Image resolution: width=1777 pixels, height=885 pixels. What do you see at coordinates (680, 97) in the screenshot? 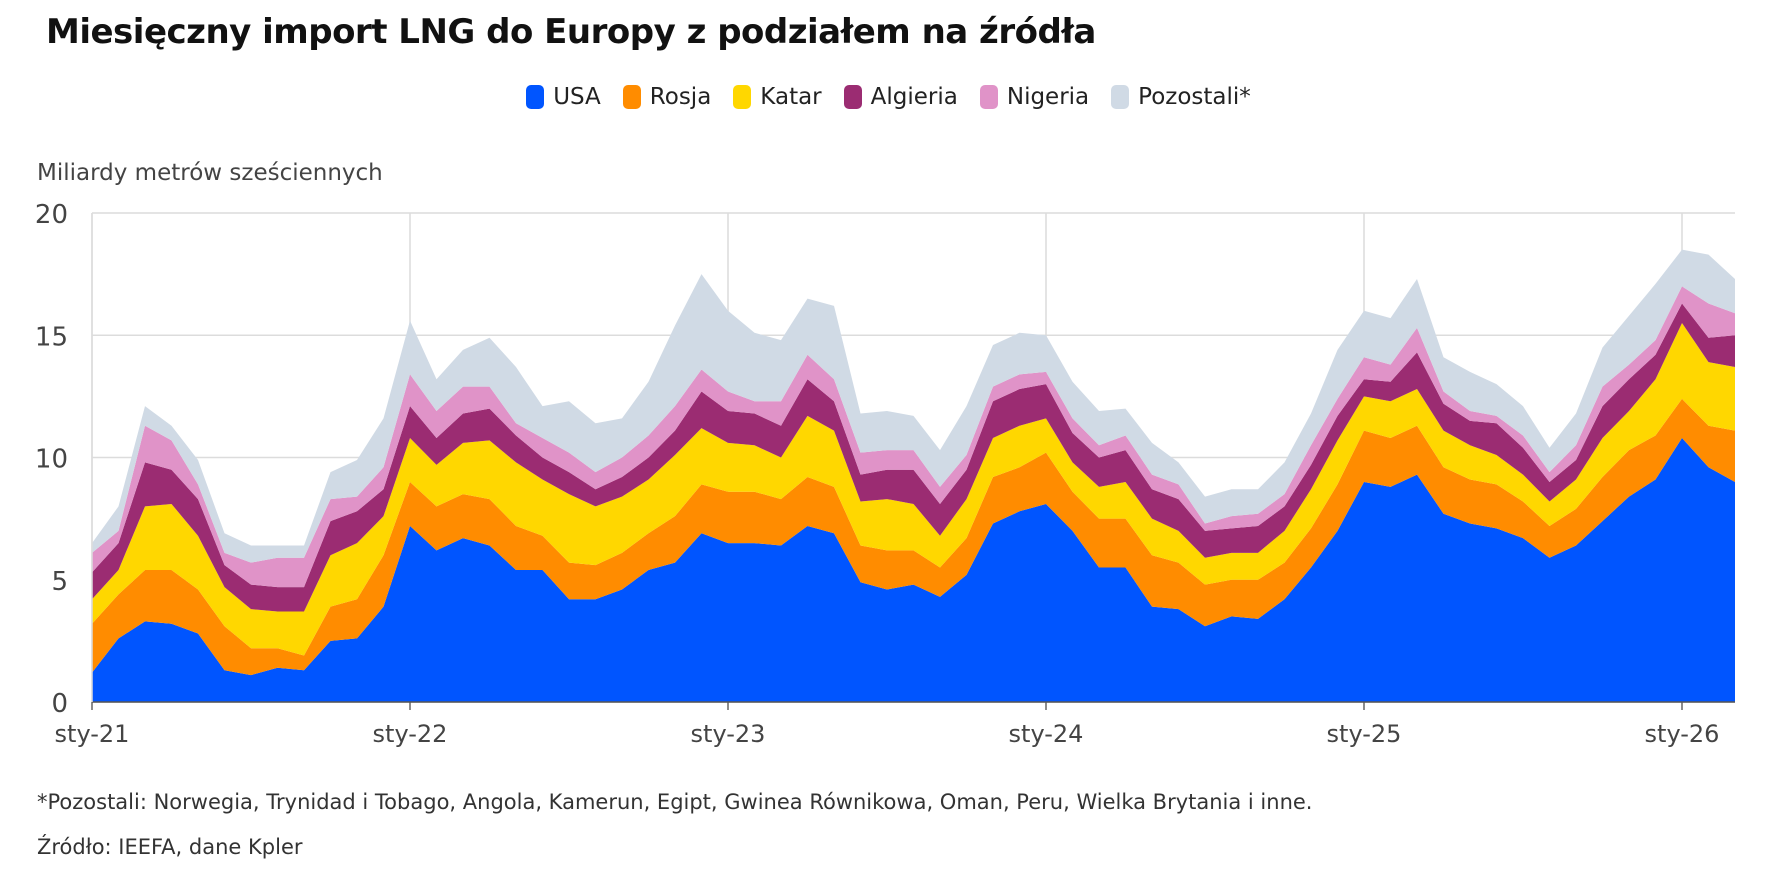
I see `legend-label: Rosja` at bounding box center [680, 97].